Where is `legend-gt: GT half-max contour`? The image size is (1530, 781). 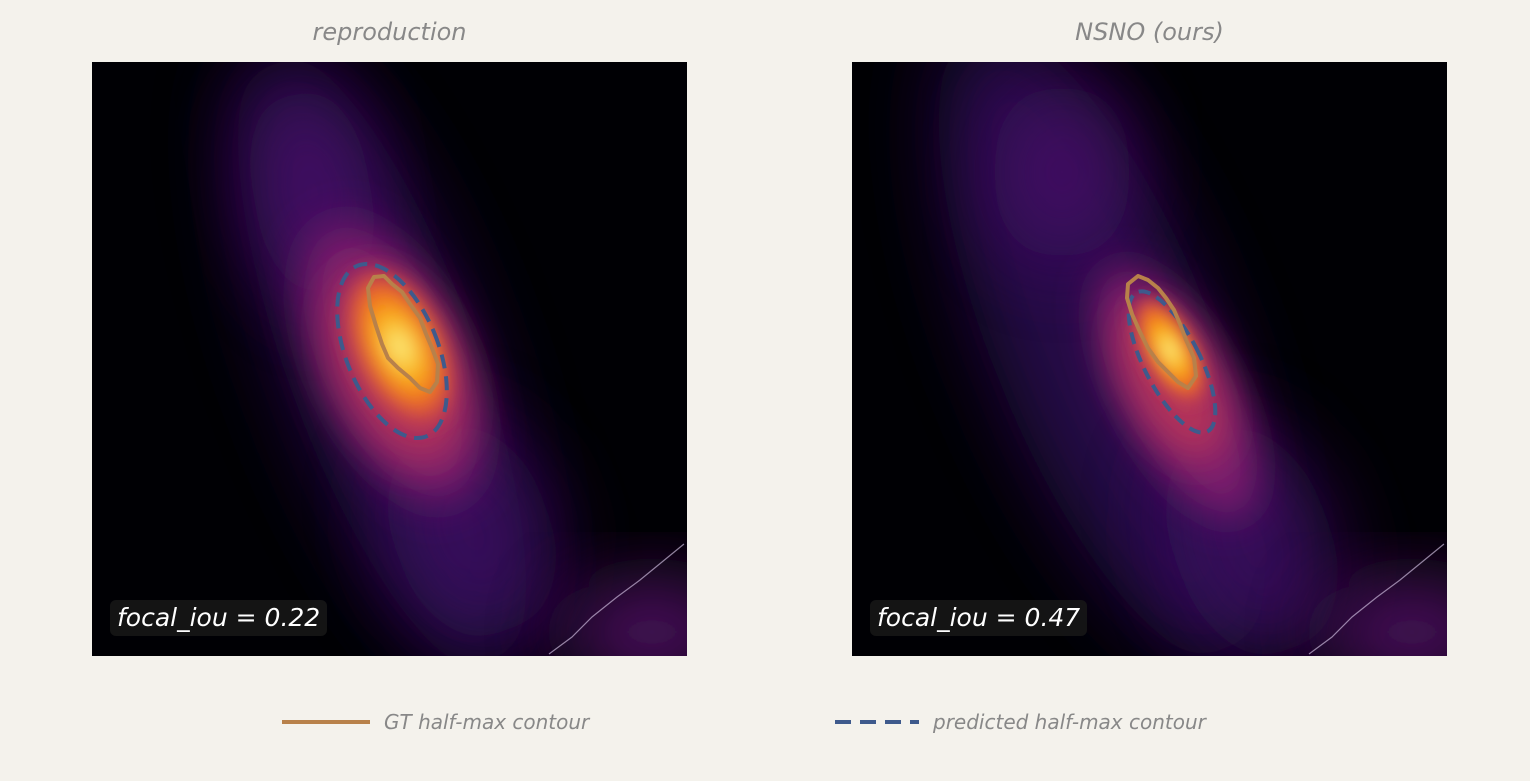 legend-gt: GT half-max contour is located at coordinates (435, 722).